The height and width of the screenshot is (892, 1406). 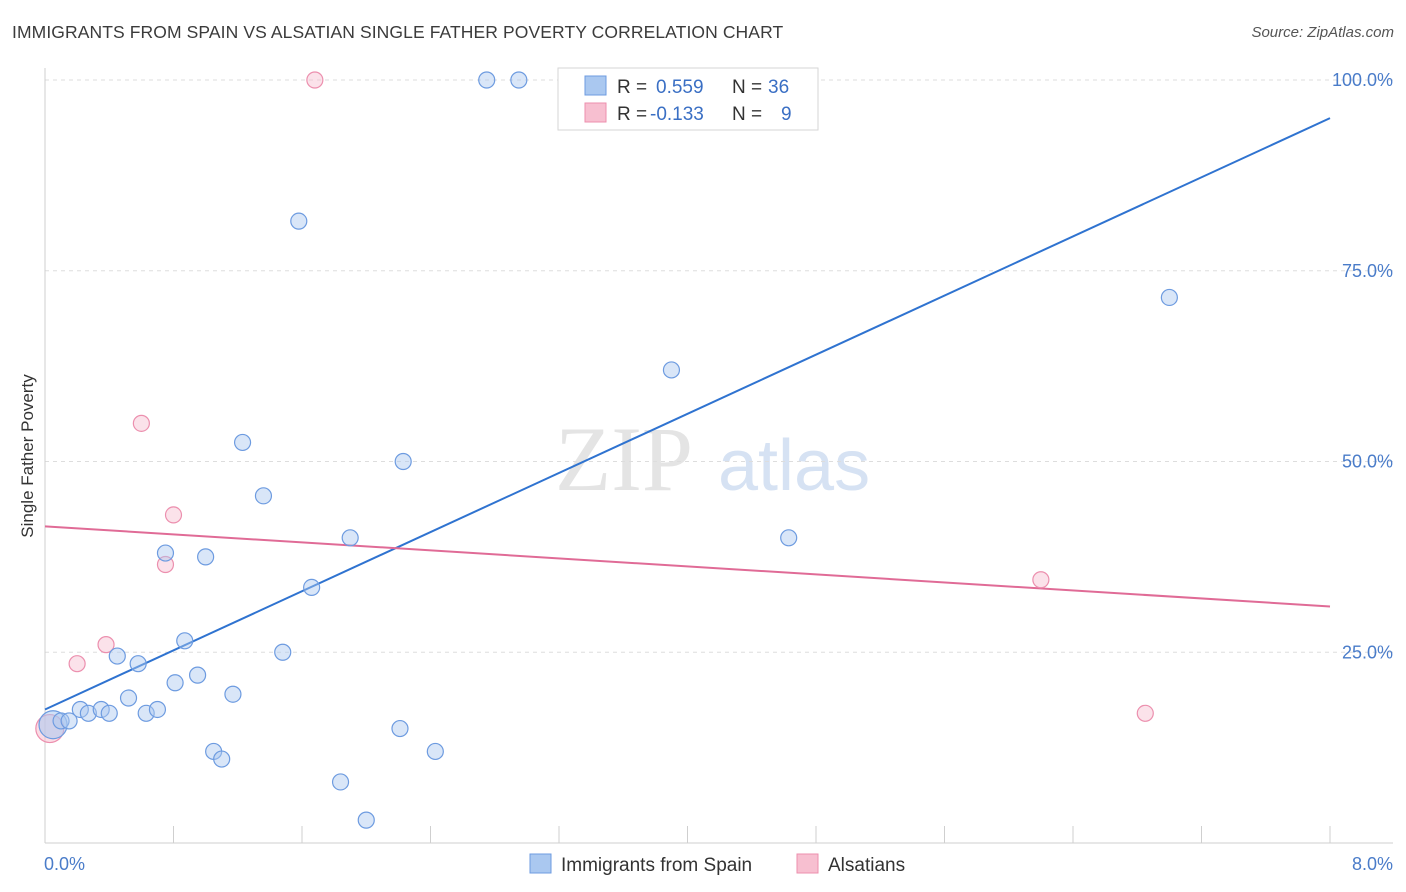 I want to click on y-axis-title: Single Father Poverty, so click(x=27, y=456).